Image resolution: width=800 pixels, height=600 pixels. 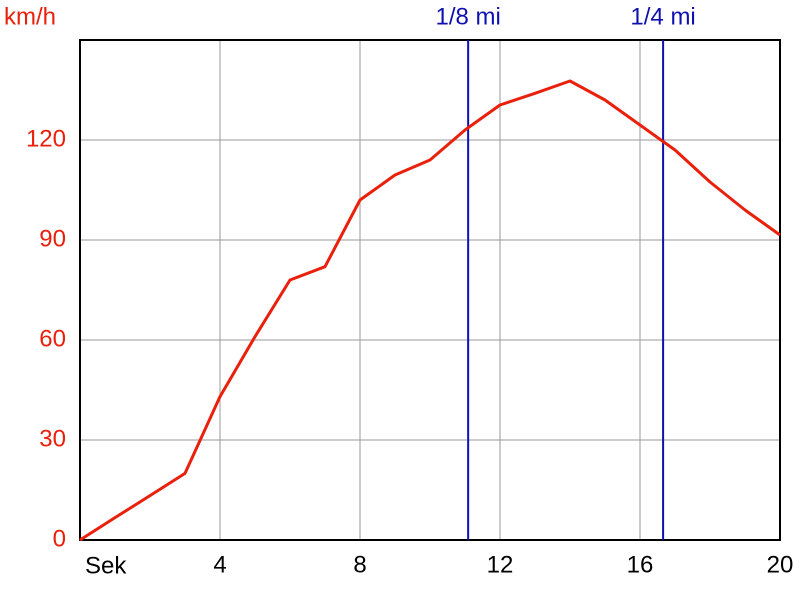 What do you see at coordinates (219, 564) in the screenshot?
I see `x-tick-label: 4` at bounding box center [219, 564].